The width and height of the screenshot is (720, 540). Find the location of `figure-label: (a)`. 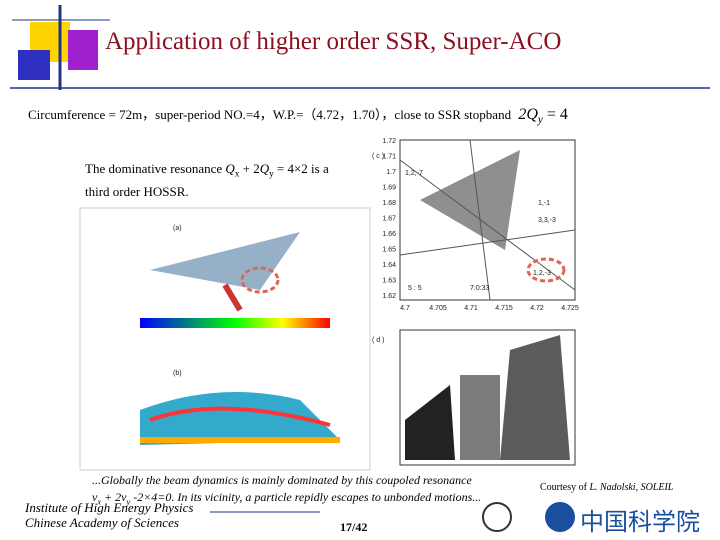

figure-label: (a) is located at coordinates (177, 228).